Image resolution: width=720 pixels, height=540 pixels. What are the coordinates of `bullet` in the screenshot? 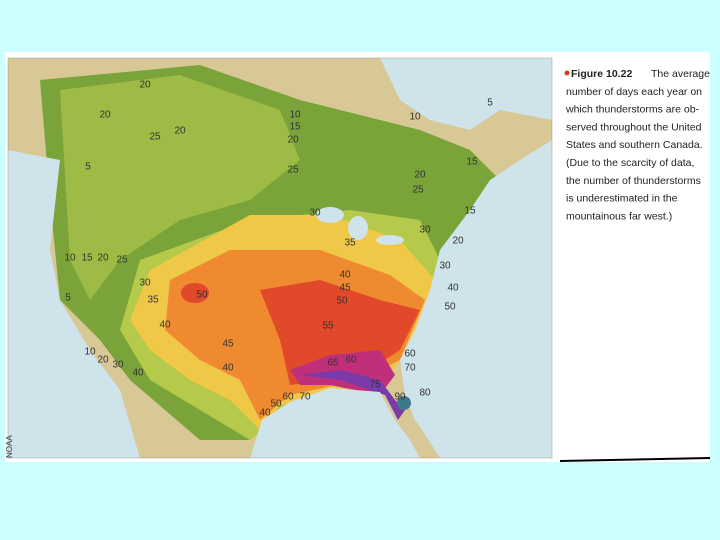 It's located at (567, 73).